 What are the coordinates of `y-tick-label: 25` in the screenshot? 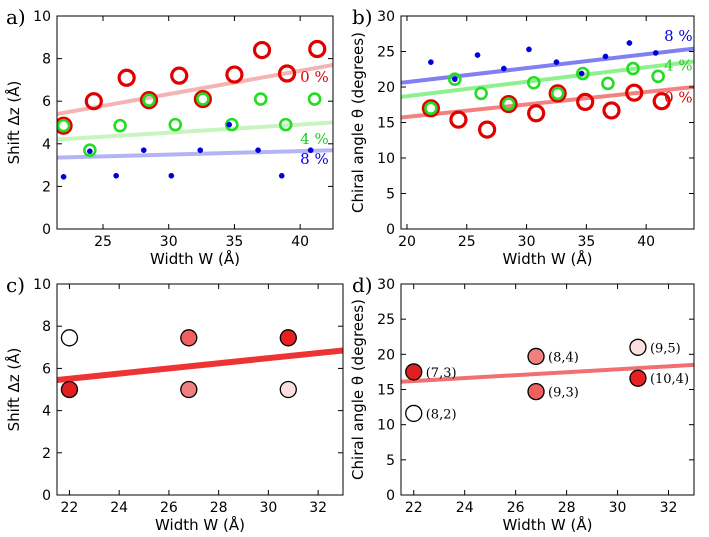 It's located at (386, 53).